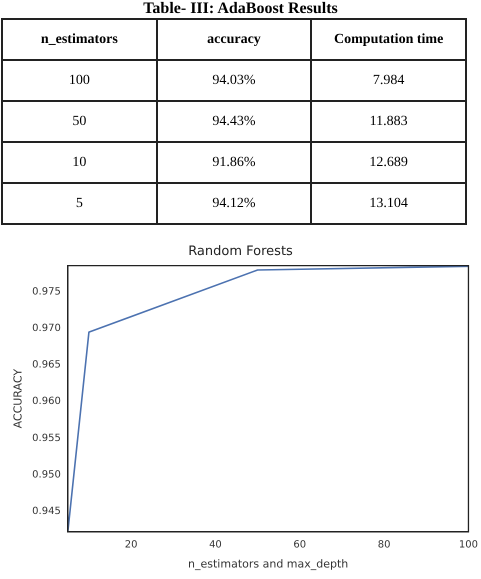 This screenshot has height=579, width=481. Describe the element at coordinates (17, 398) in the screenshot. I see `y-axis-title: ACCURACY` at that location.